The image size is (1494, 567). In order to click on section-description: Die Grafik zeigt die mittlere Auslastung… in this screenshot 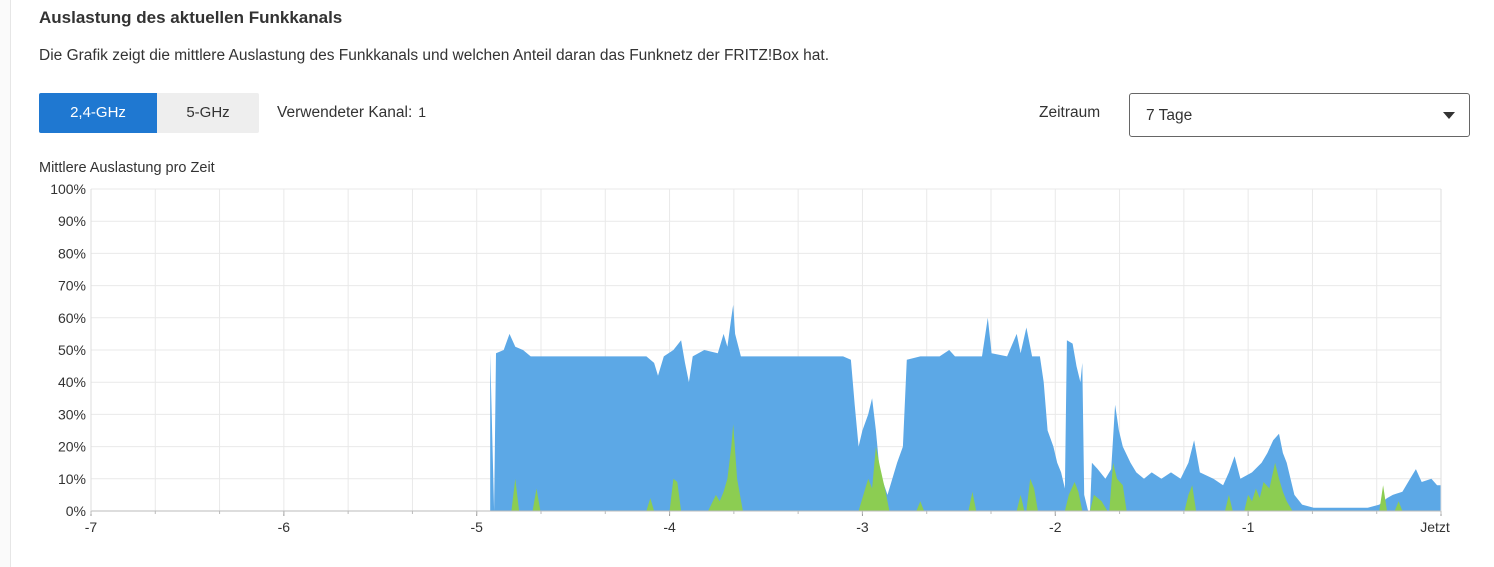, I will do `click(434, 55)`.